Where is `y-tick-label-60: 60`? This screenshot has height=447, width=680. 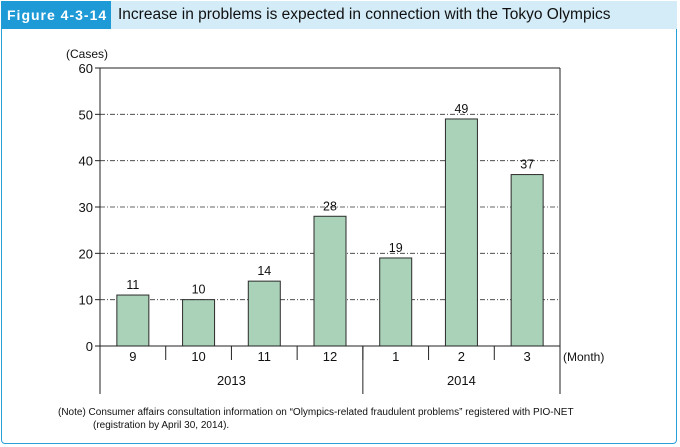
y-tick-label-60: 60 is located at coordinates (86, 68).